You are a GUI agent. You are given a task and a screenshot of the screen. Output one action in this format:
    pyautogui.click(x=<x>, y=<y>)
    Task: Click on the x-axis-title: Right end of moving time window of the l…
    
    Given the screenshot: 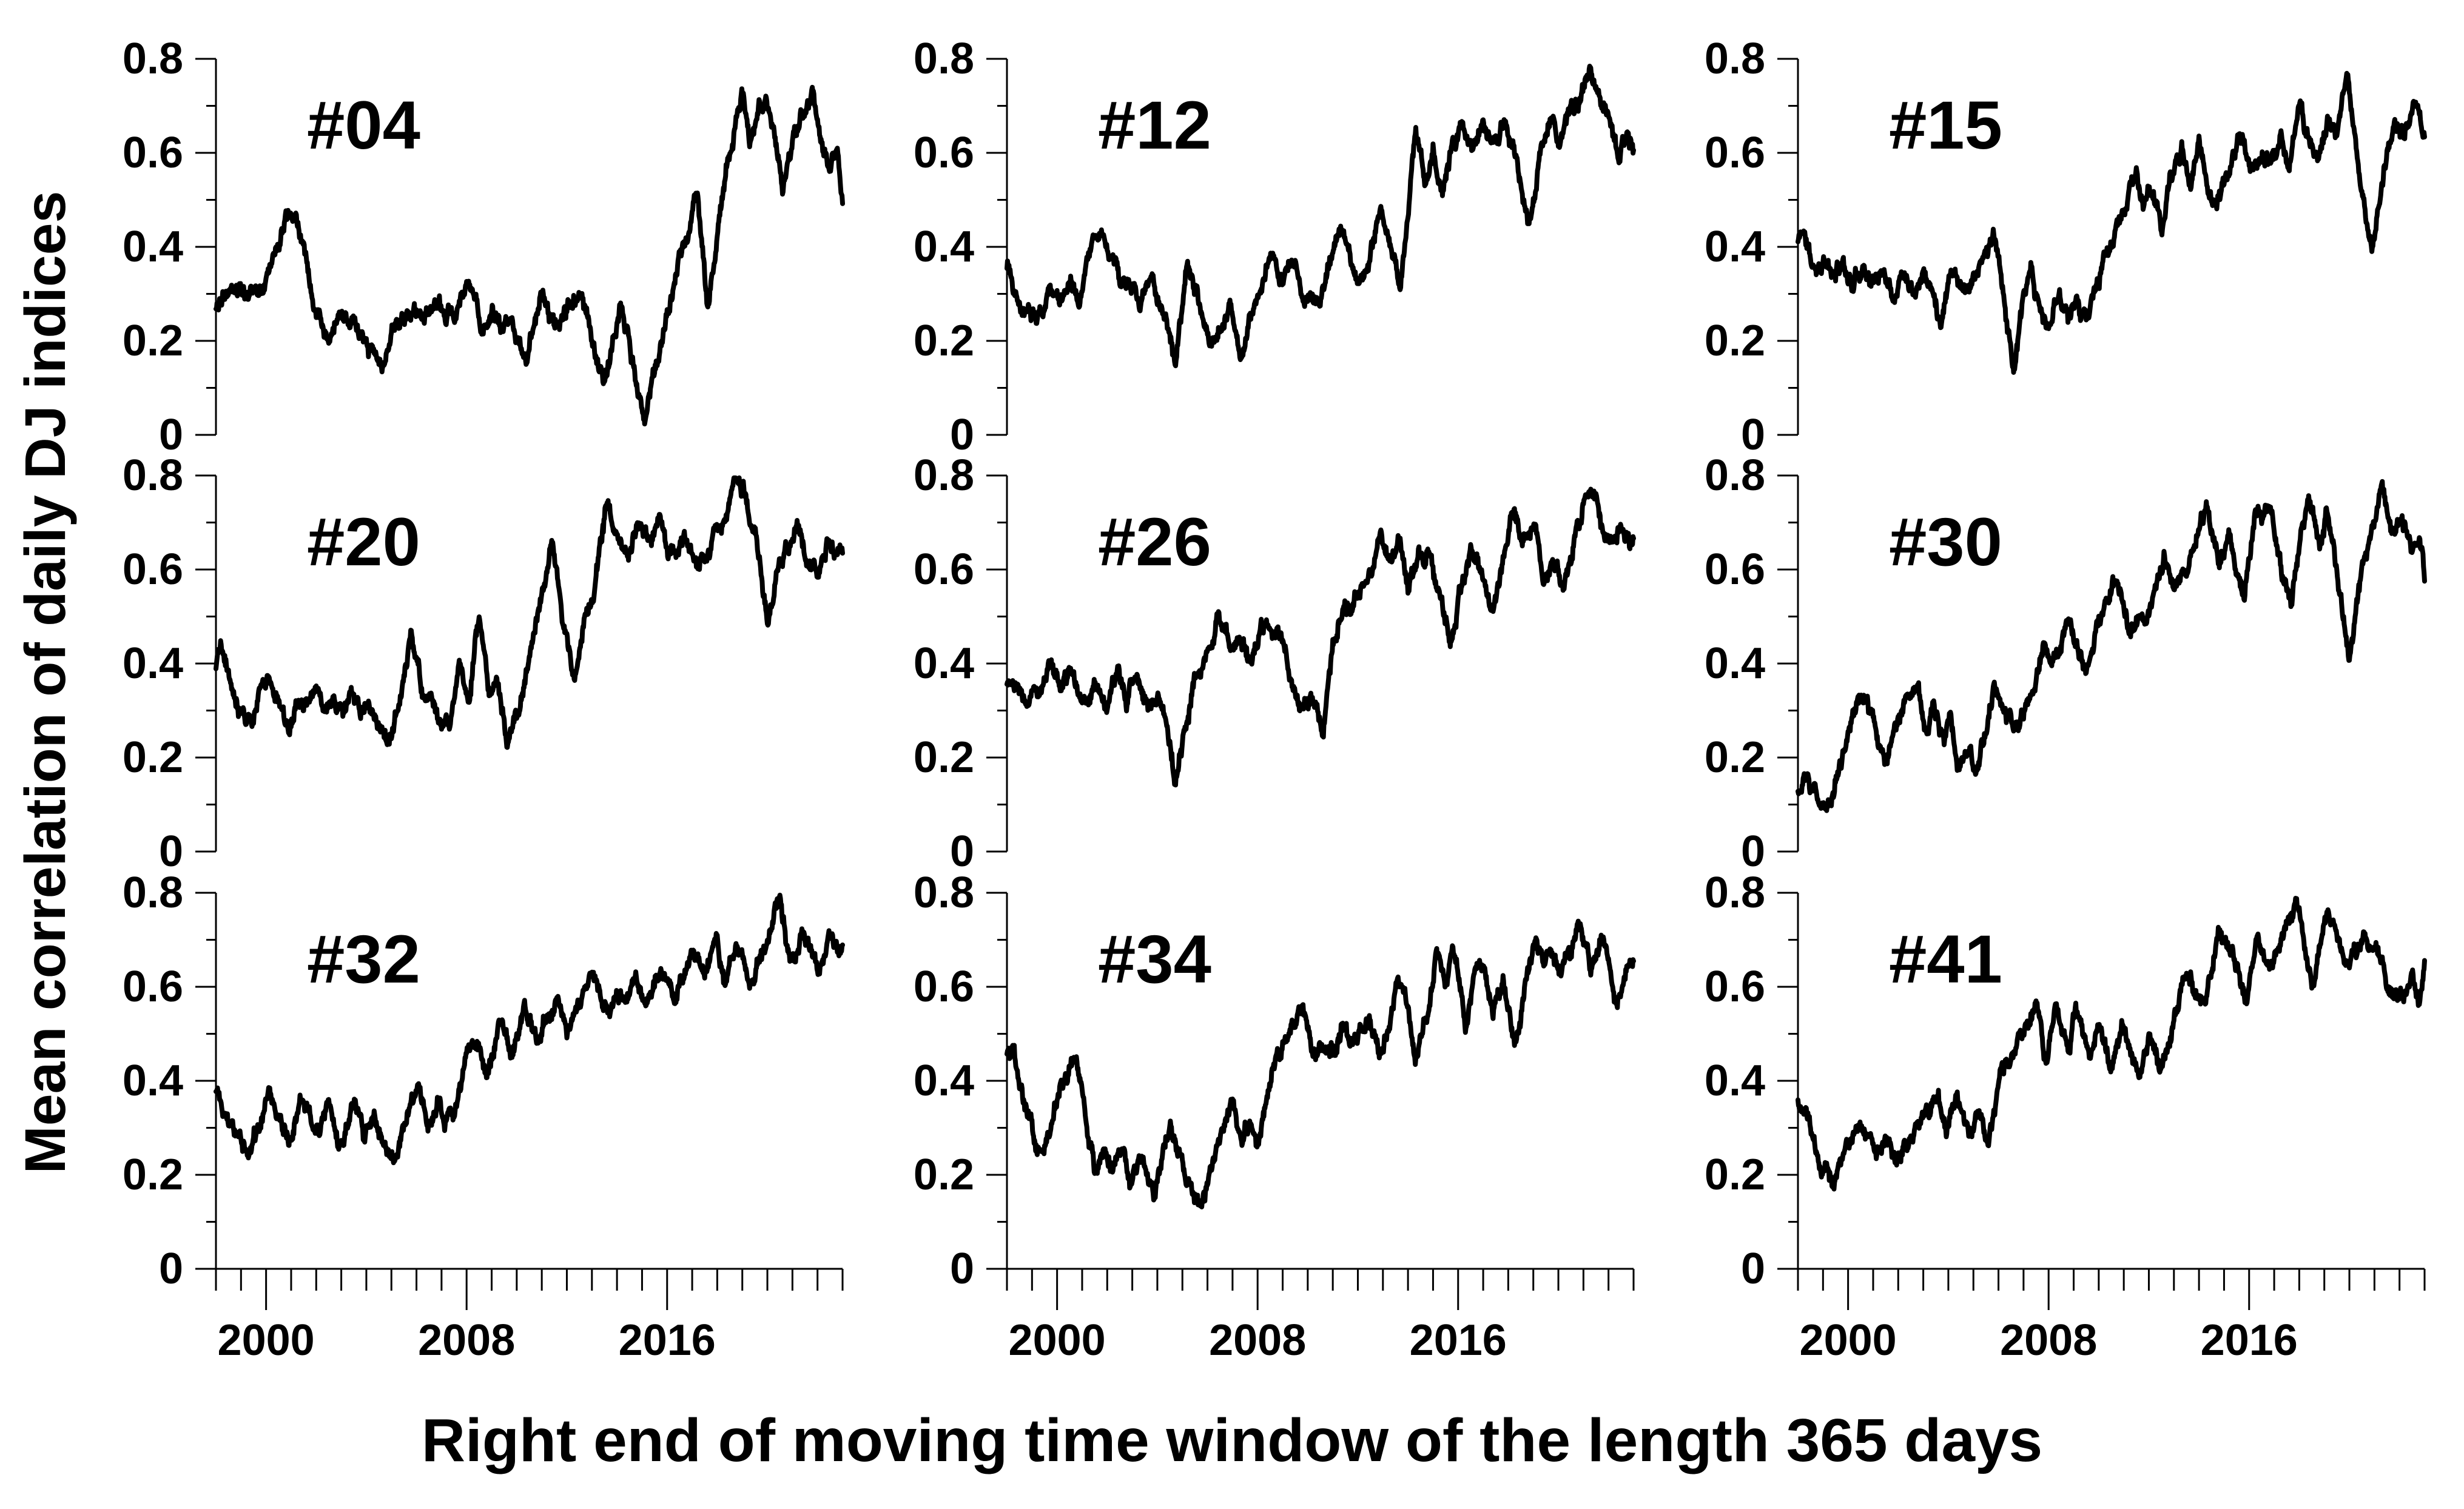 What is the action you would take?
    pyautogui.click(x=1232, y=1440)
    